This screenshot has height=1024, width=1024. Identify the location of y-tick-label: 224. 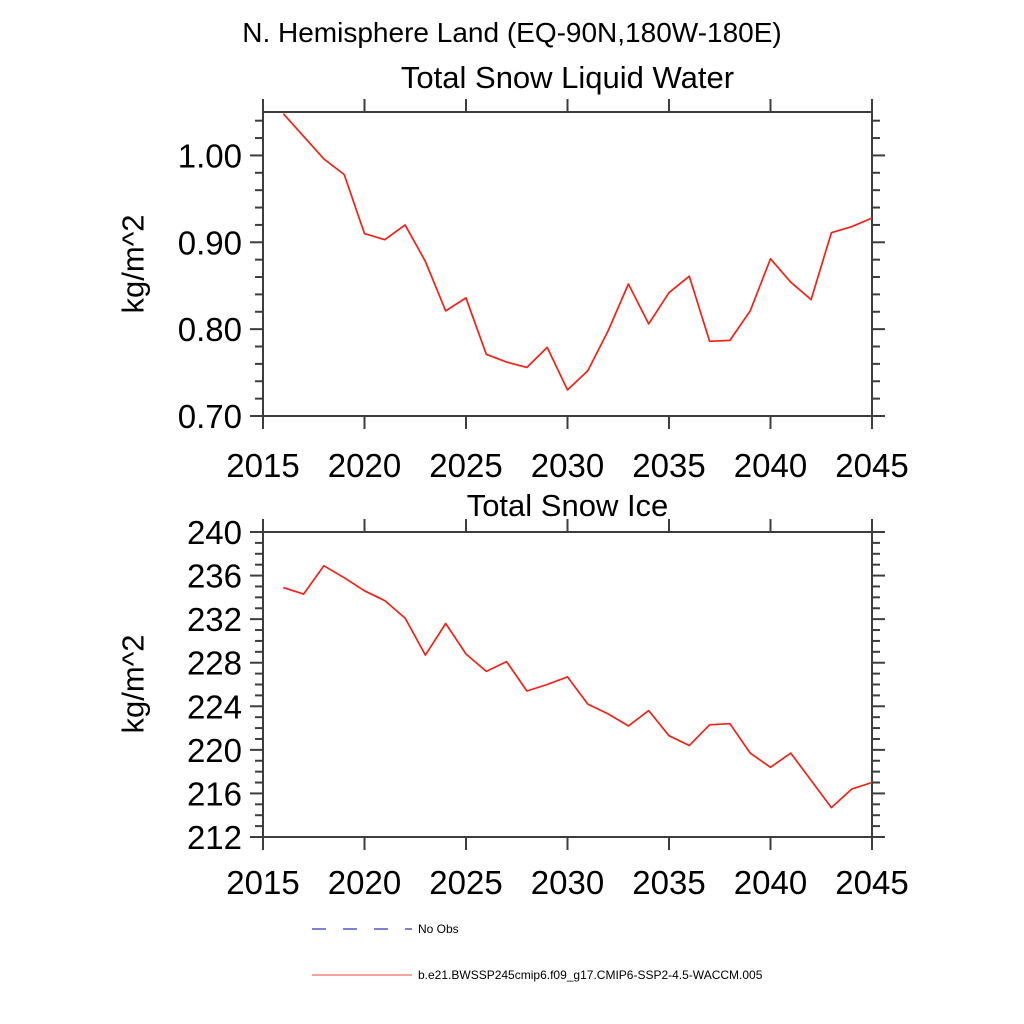
(214, 706).